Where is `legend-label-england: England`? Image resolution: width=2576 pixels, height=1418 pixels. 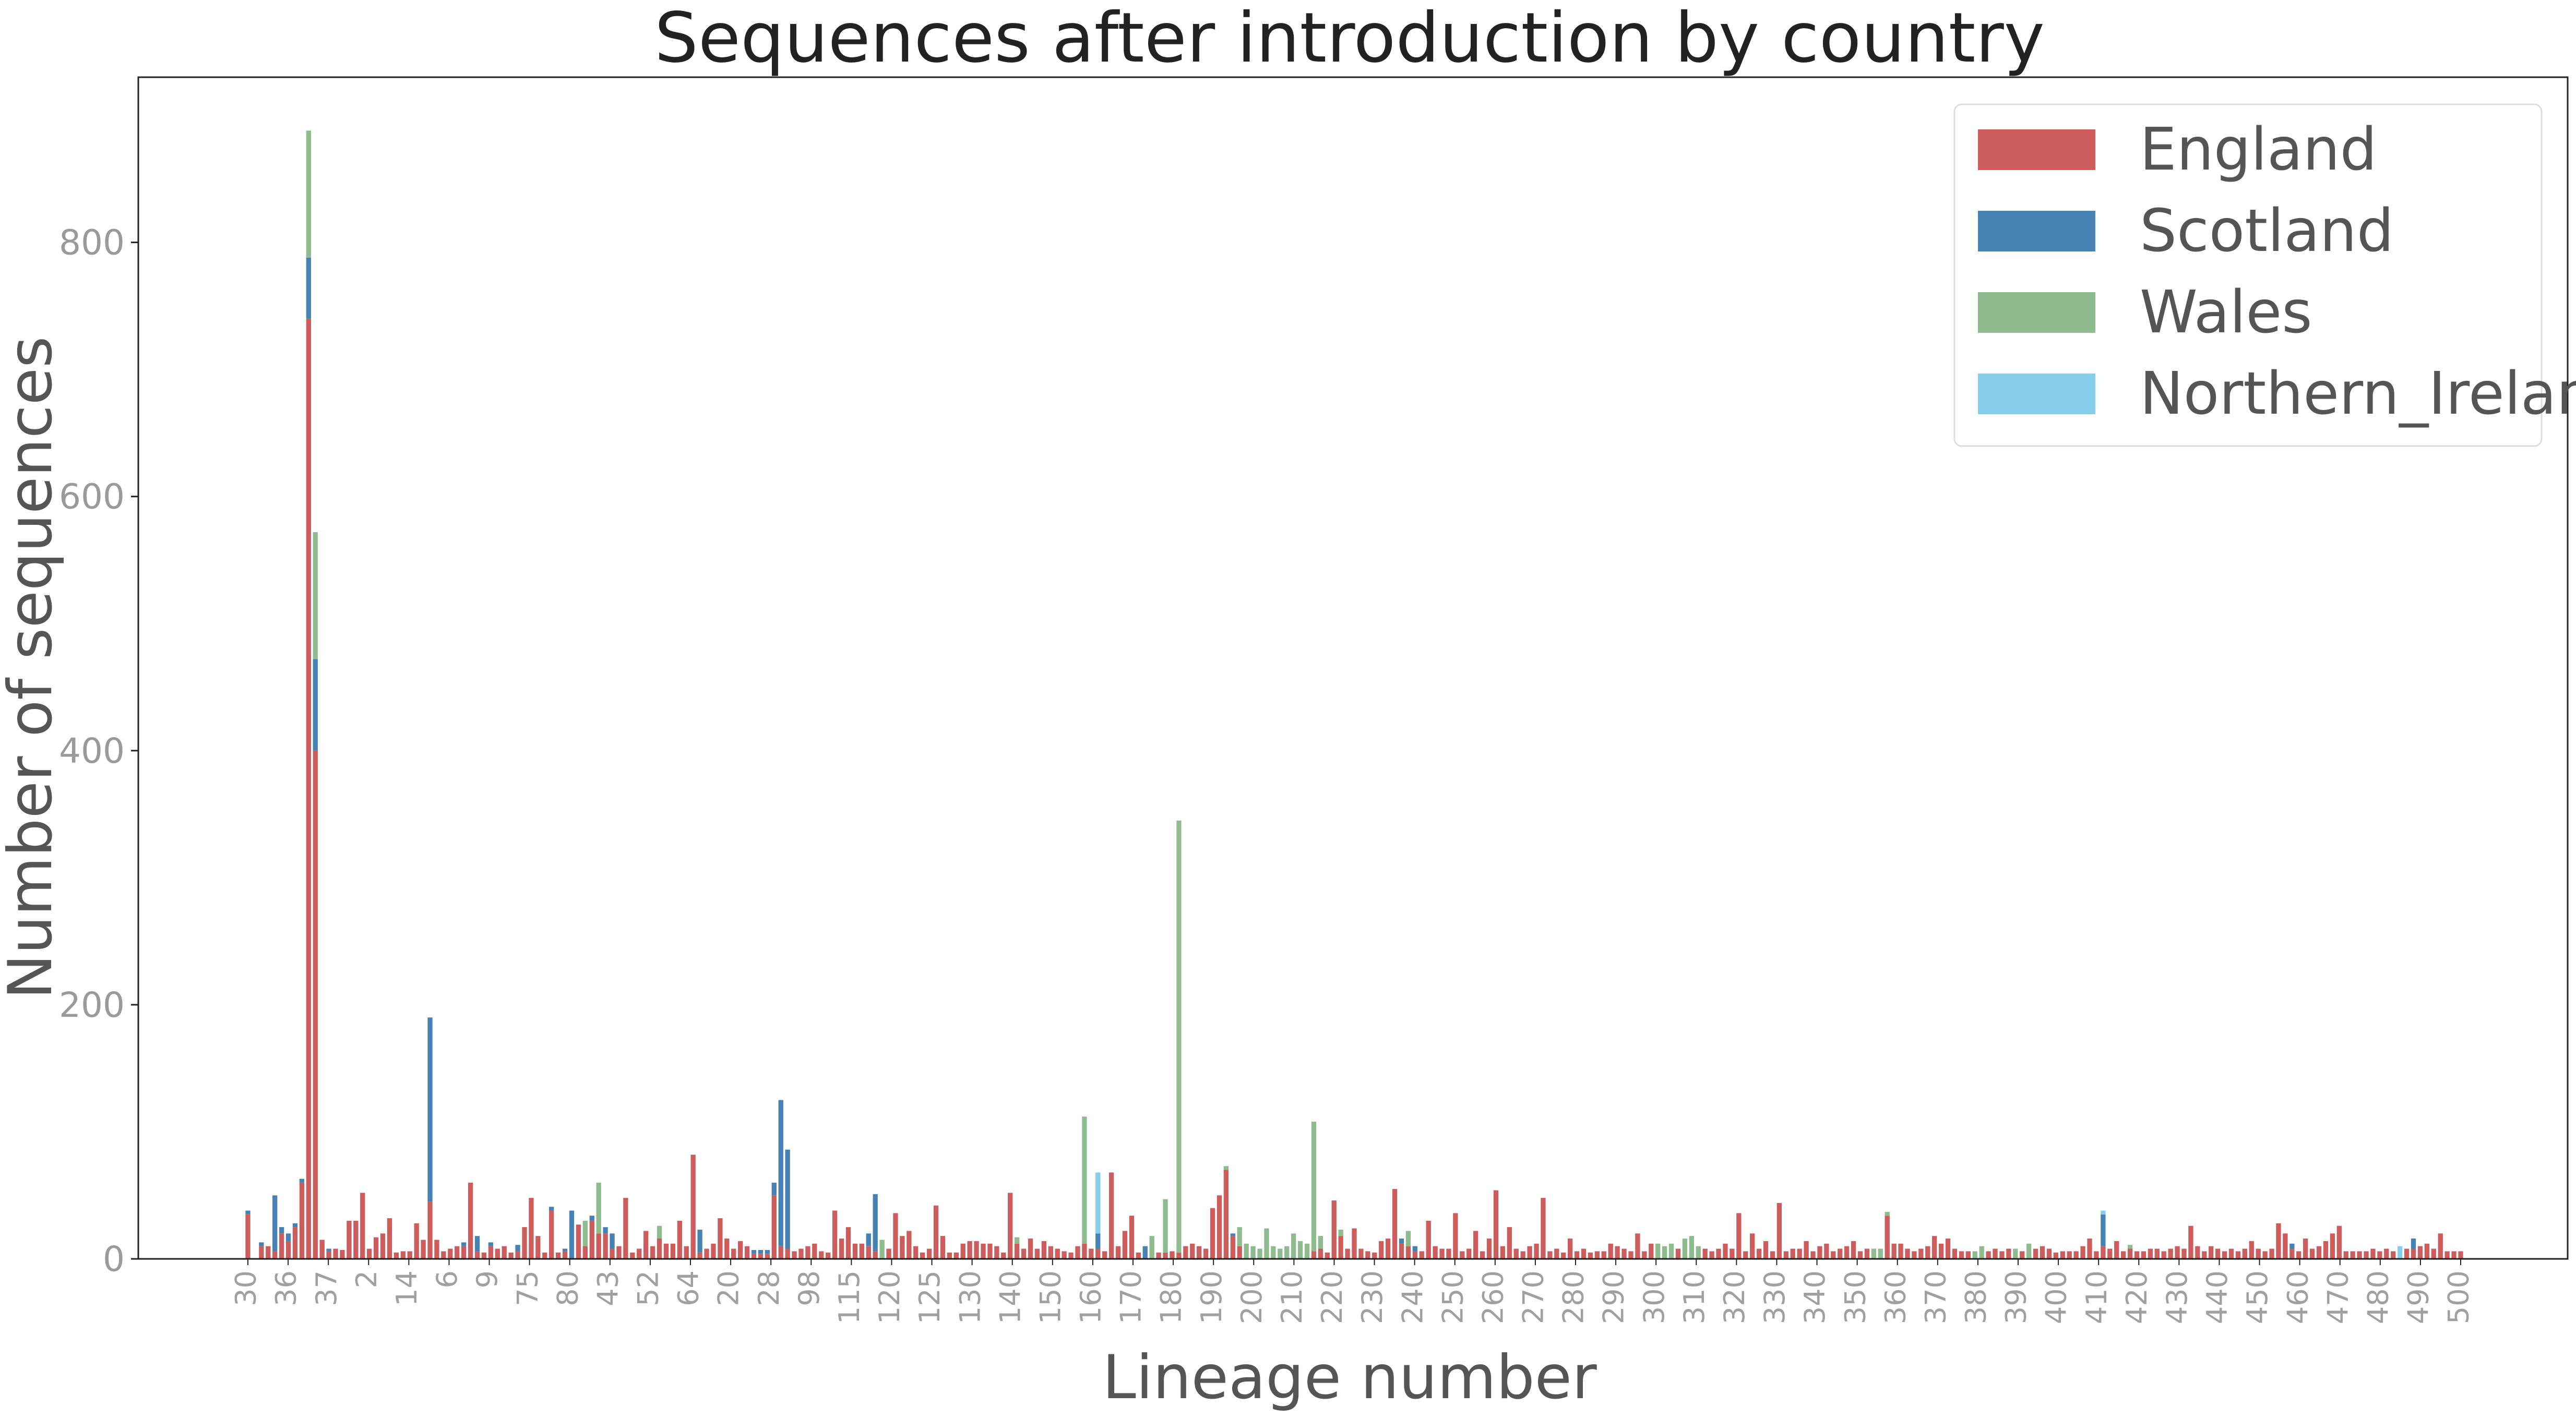
legend-label-england: England is located at coordinates (2259, 150).